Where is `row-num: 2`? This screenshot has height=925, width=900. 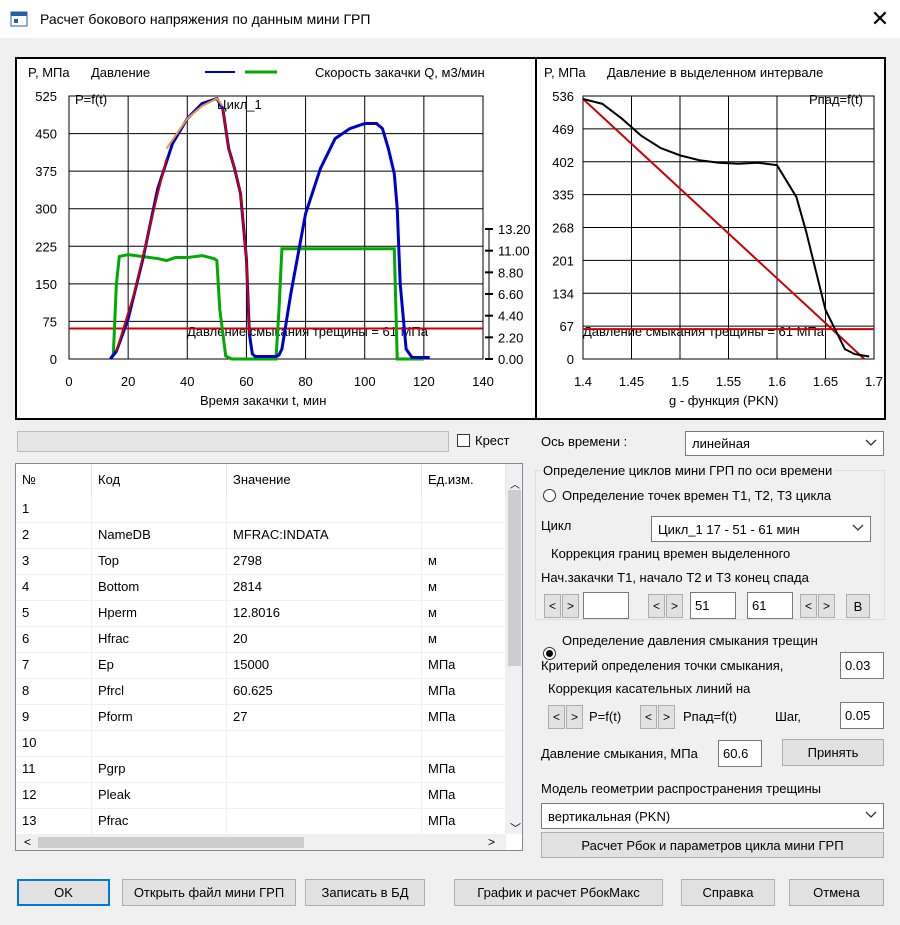
row-num: 2 is located at coordinates (54, 535).